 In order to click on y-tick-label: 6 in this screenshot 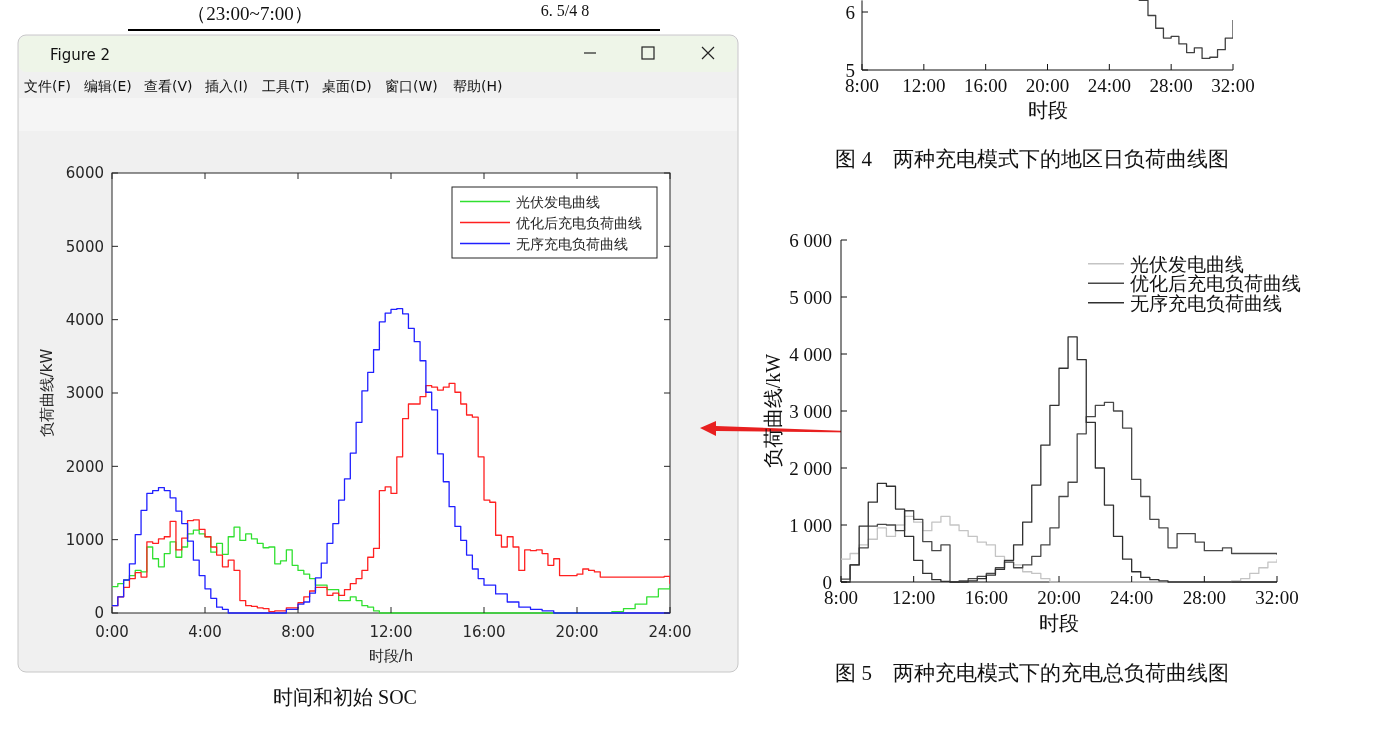, I will do `click(850, 12)`.